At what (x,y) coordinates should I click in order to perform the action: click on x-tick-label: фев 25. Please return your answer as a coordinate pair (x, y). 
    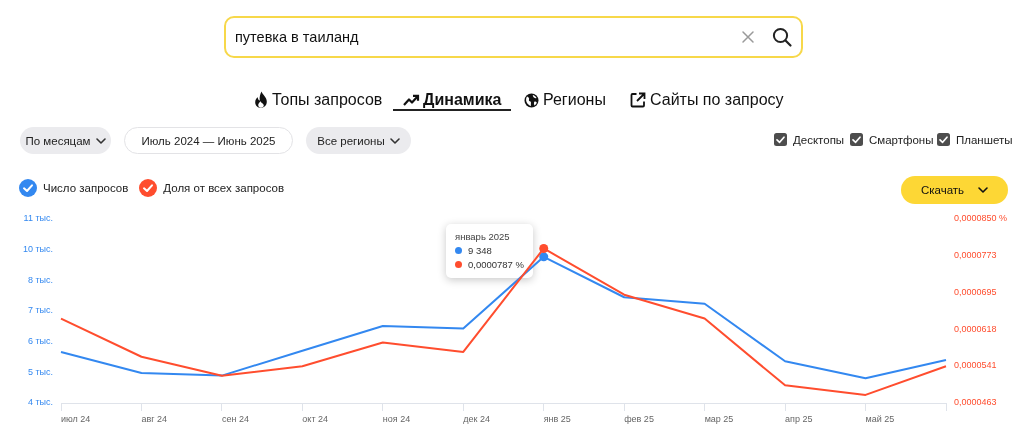
    Looking at the image, I should click on (639, 418).